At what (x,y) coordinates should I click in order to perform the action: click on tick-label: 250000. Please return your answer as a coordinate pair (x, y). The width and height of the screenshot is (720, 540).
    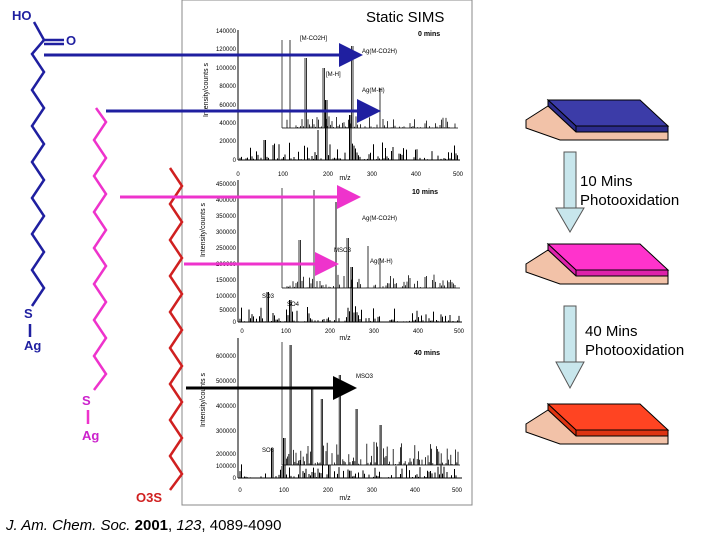
    Looking at the image, I should click on (226, 249).